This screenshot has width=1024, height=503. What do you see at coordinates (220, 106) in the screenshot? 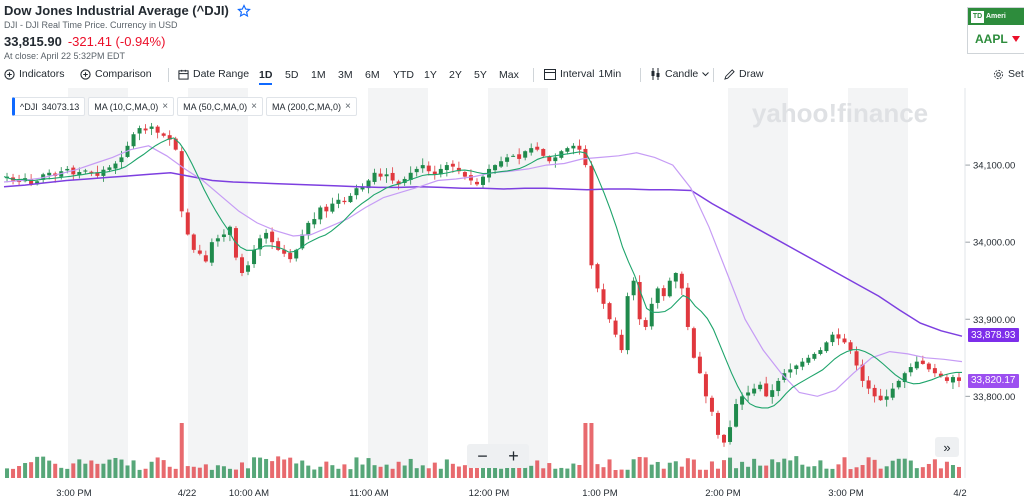
I see `legend-ma50: MA (50,C,MA,0) ×` at bounding box center [220, 106].